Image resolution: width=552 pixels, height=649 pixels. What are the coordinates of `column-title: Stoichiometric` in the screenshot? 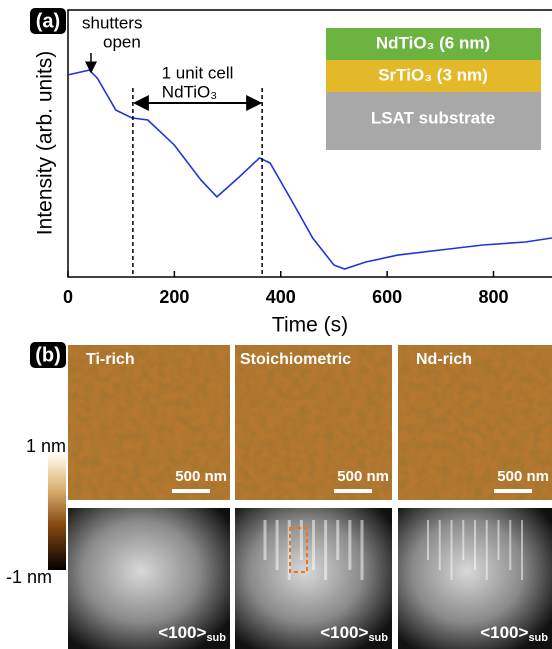 It's located at (295, 359).